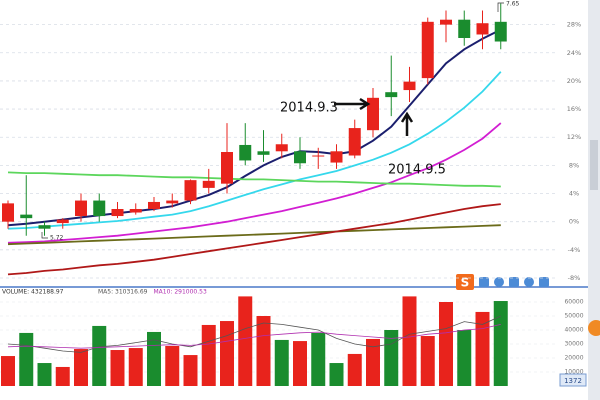 The height and width of the screenshot is (400, 600). What do you see at coordinates (574, 81) in the screenshot?
I see `y-tick-label: 20%` at bounding box center [574, 81].